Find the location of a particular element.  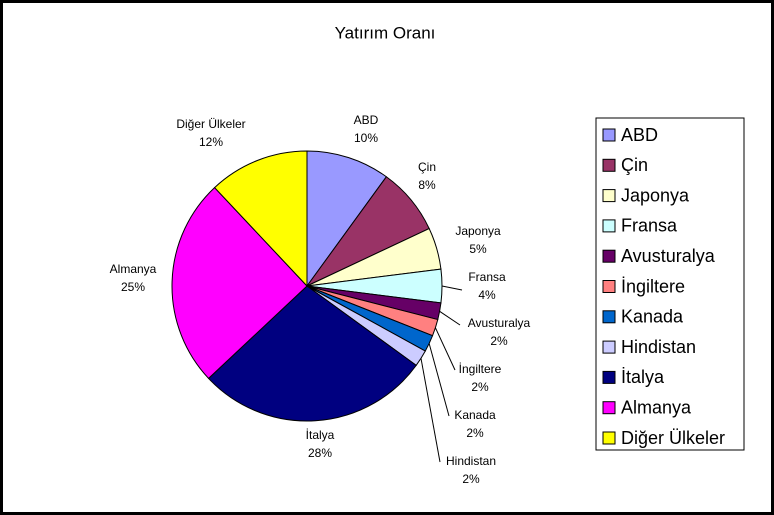

chart-title: Yatırım Oranı is located at coordinates (385, 32).